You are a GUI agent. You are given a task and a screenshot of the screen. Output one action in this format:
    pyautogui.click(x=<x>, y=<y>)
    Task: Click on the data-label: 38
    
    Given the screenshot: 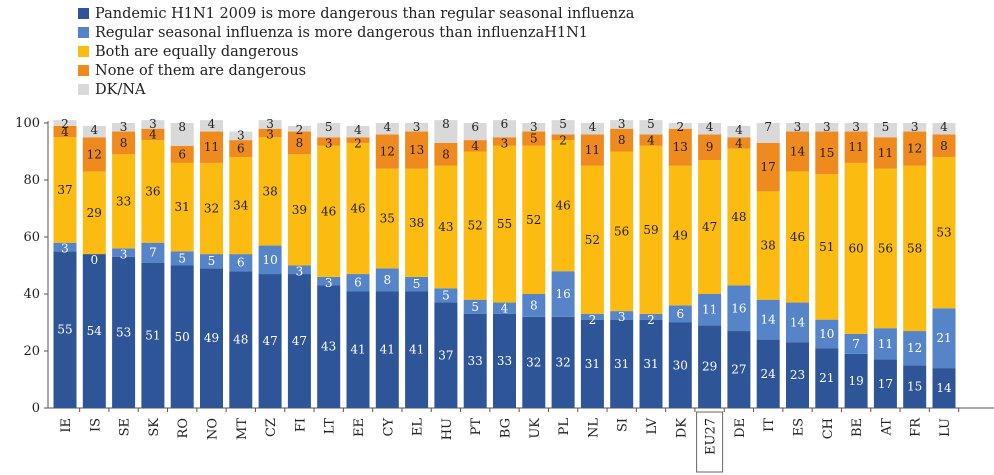 What is the action you would take?
    pyautogui.click(x=768, y=246)
    